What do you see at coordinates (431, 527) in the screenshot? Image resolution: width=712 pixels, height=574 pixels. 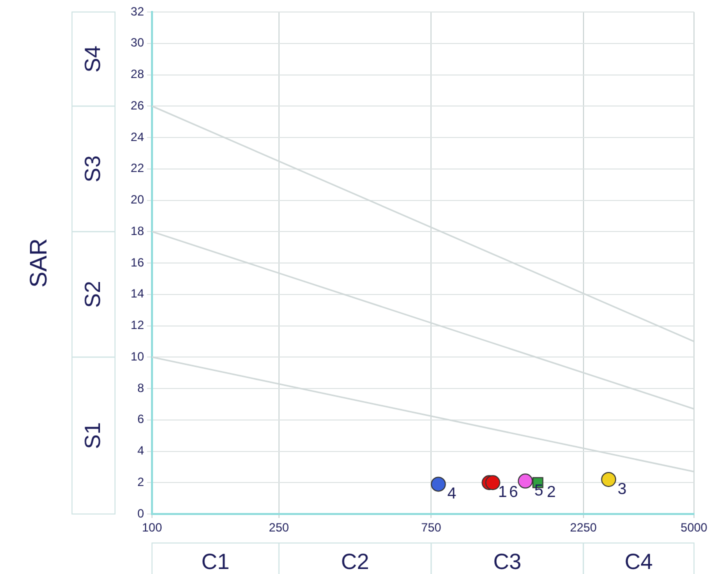 I see `x-tick-label: 750` at bounding box center [431, 527].